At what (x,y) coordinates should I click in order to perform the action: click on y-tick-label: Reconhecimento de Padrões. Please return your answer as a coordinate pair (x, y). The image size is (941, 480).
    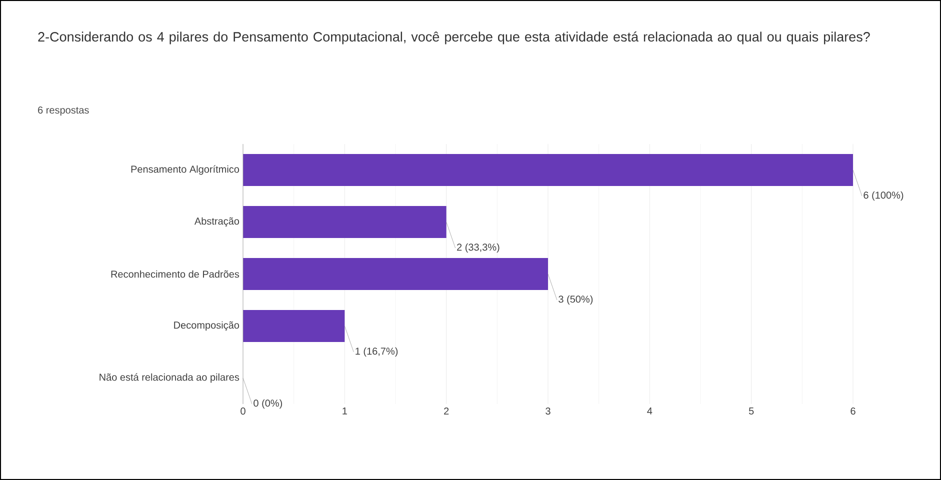
    Looking at the image, I should click on (175, 274).